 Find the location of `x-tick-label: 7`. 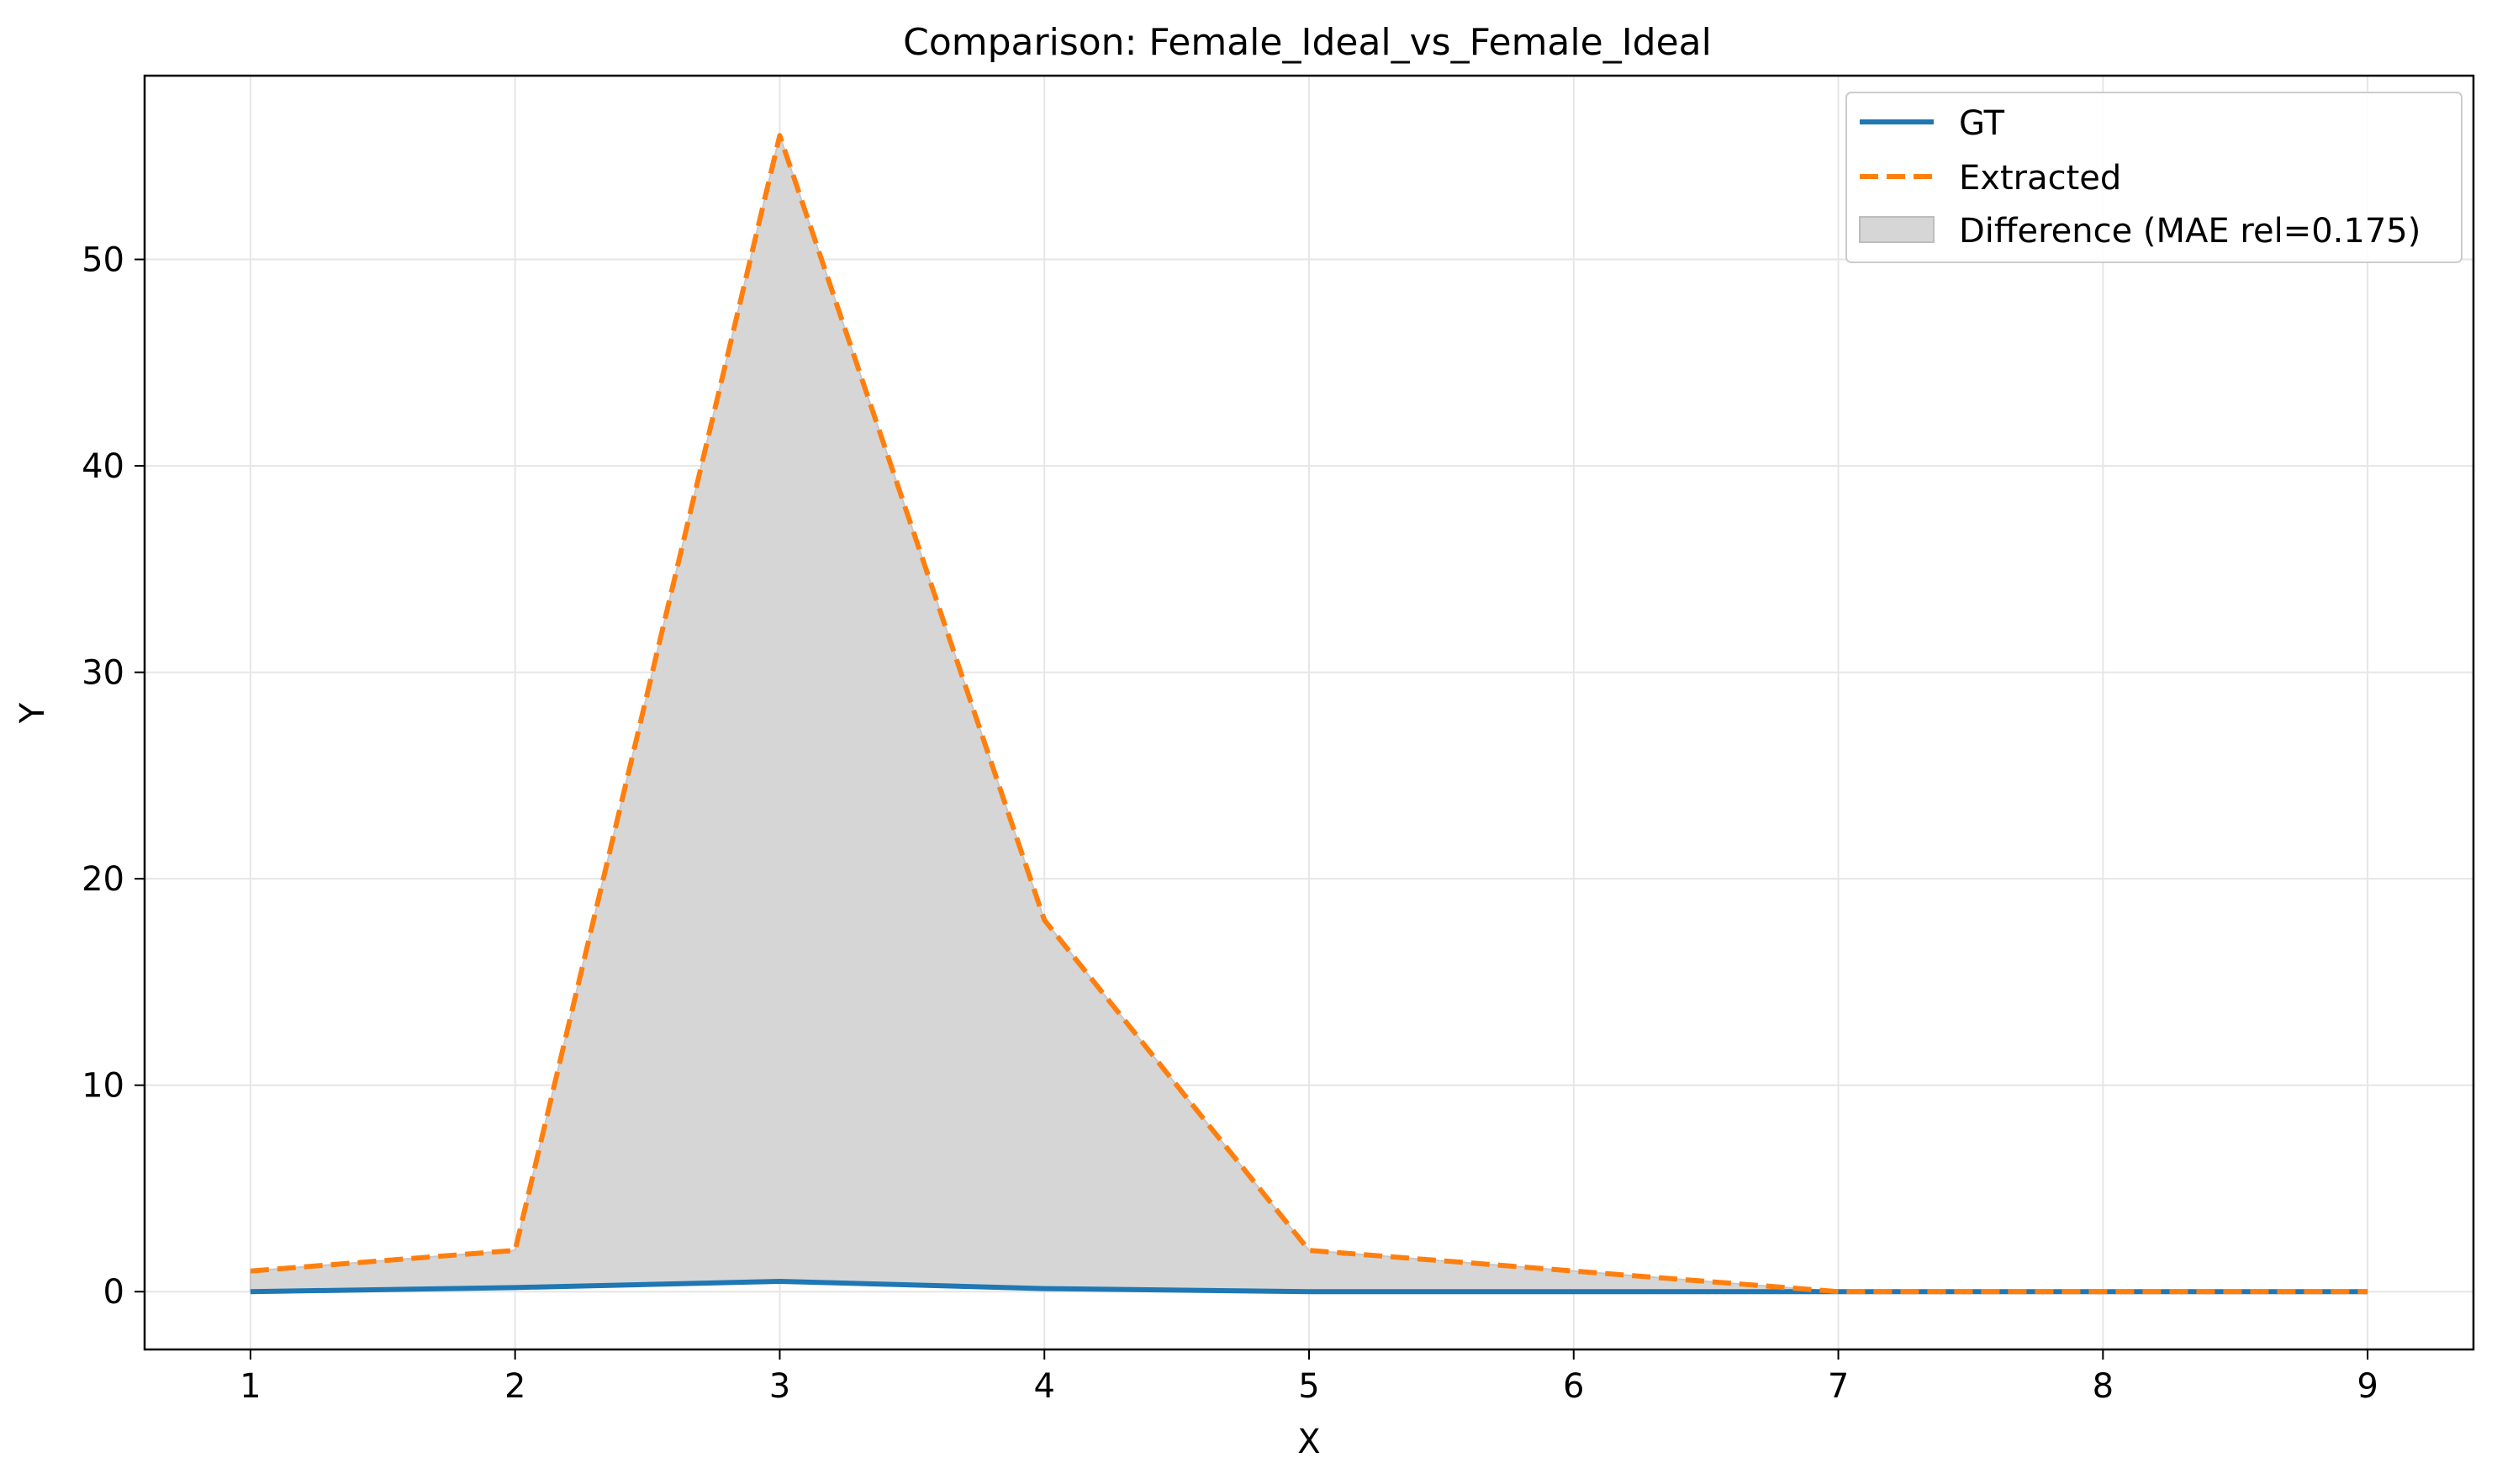

x-tick-label: 7 is located at coordinates (1838, 1386).